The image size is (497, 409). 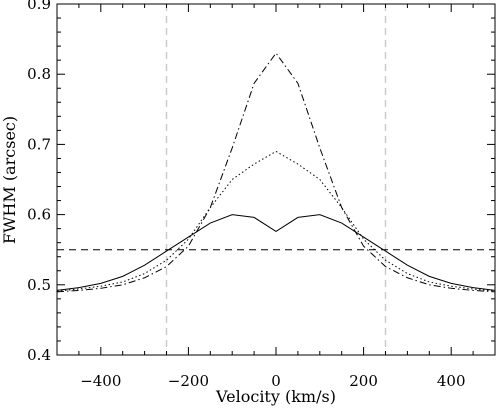 I want to click on x-tick-labels: −400 −200 0 200 400, so click(x=272, y=381).